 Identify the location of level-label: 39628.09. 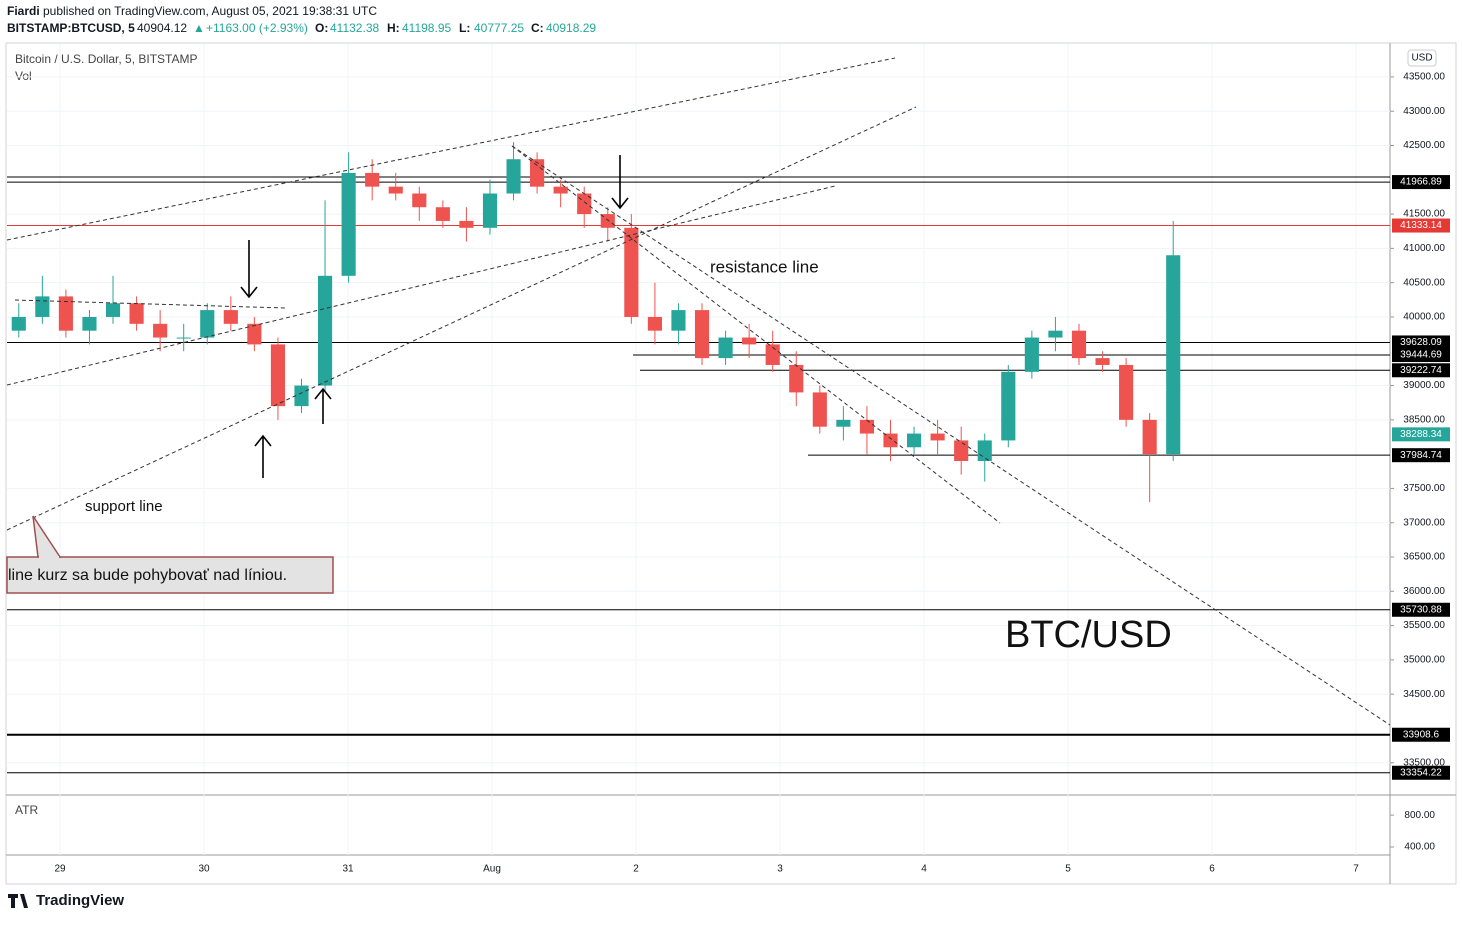
(1421, 342).